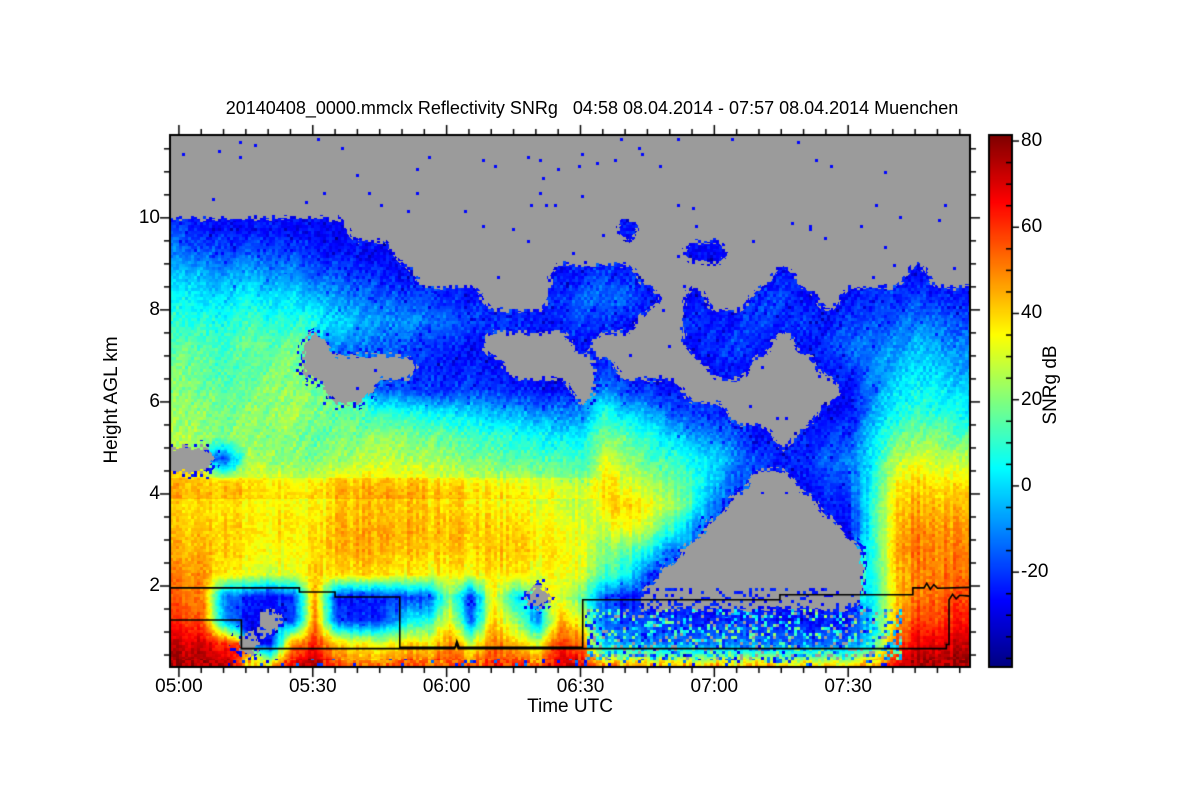 Image resolution: width=1200 pixels, height=800 pixels. What do you see at coordinates (1032, 313) in the screenshot?
I see `colorbar-tick-label: 40` at bounding box center [1032, 313].